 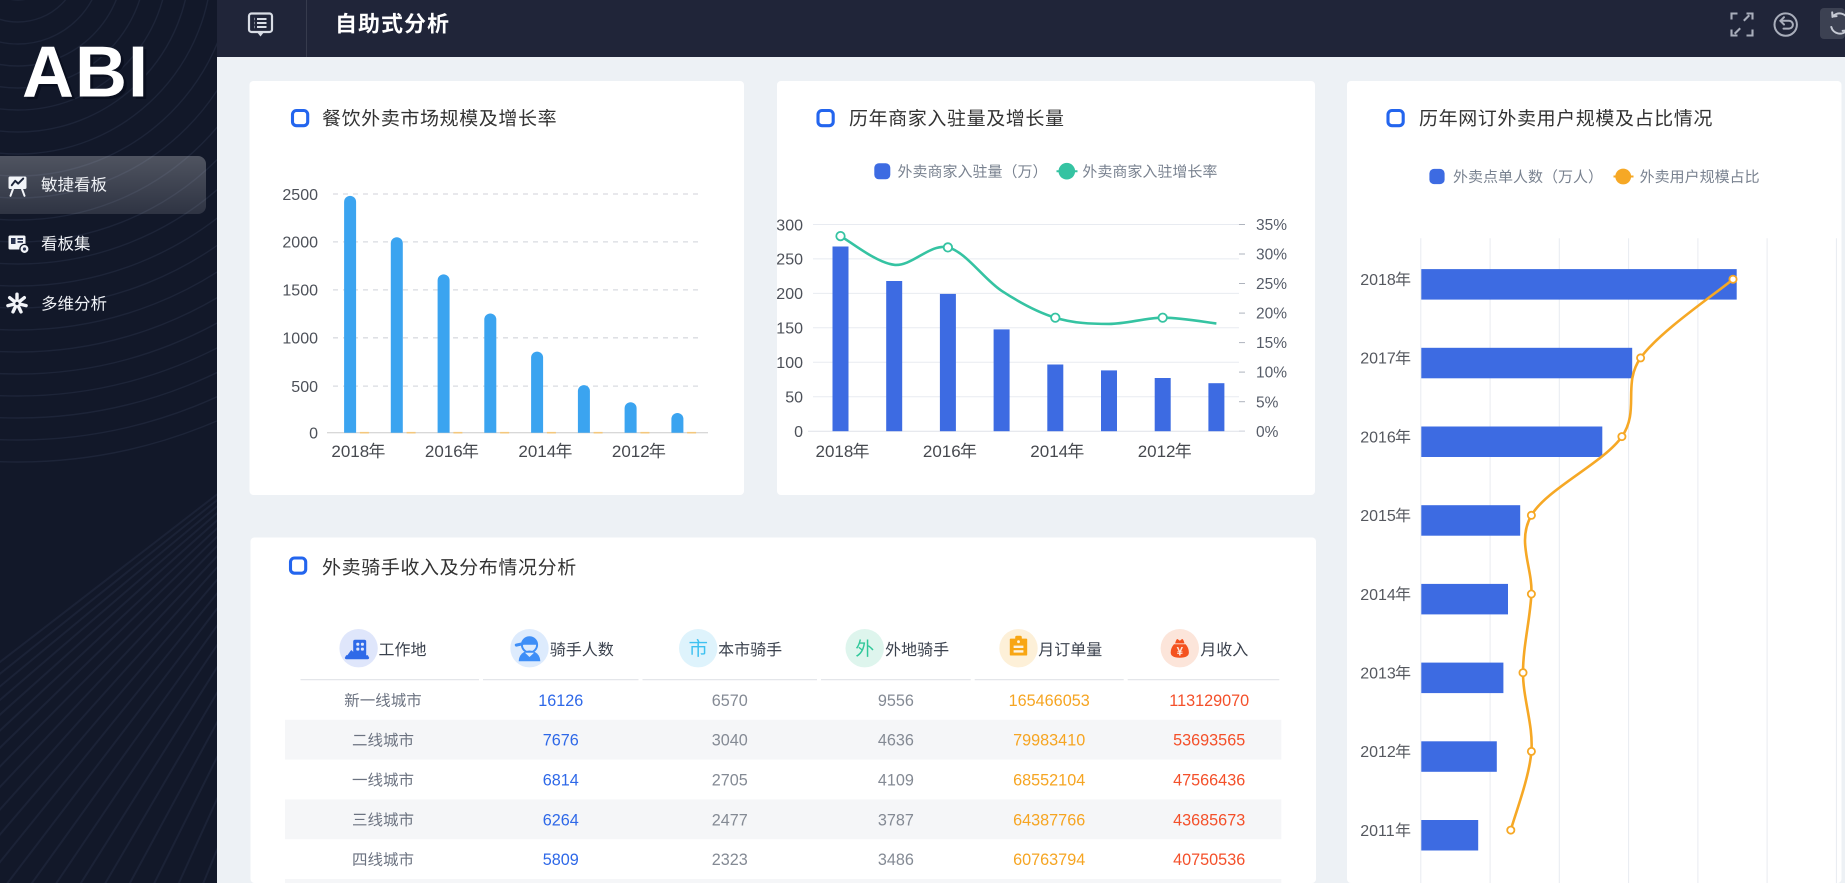 I want to click on svg-text: 6814, so click(x=561, y=781).